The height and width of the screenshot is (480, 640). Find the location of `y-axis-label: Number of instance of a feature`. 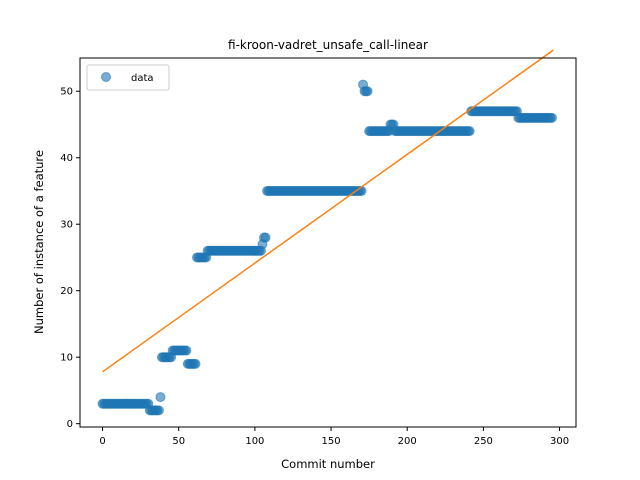

y-axis-label: Number of instance of a feature is located at coordinates (39, 242).